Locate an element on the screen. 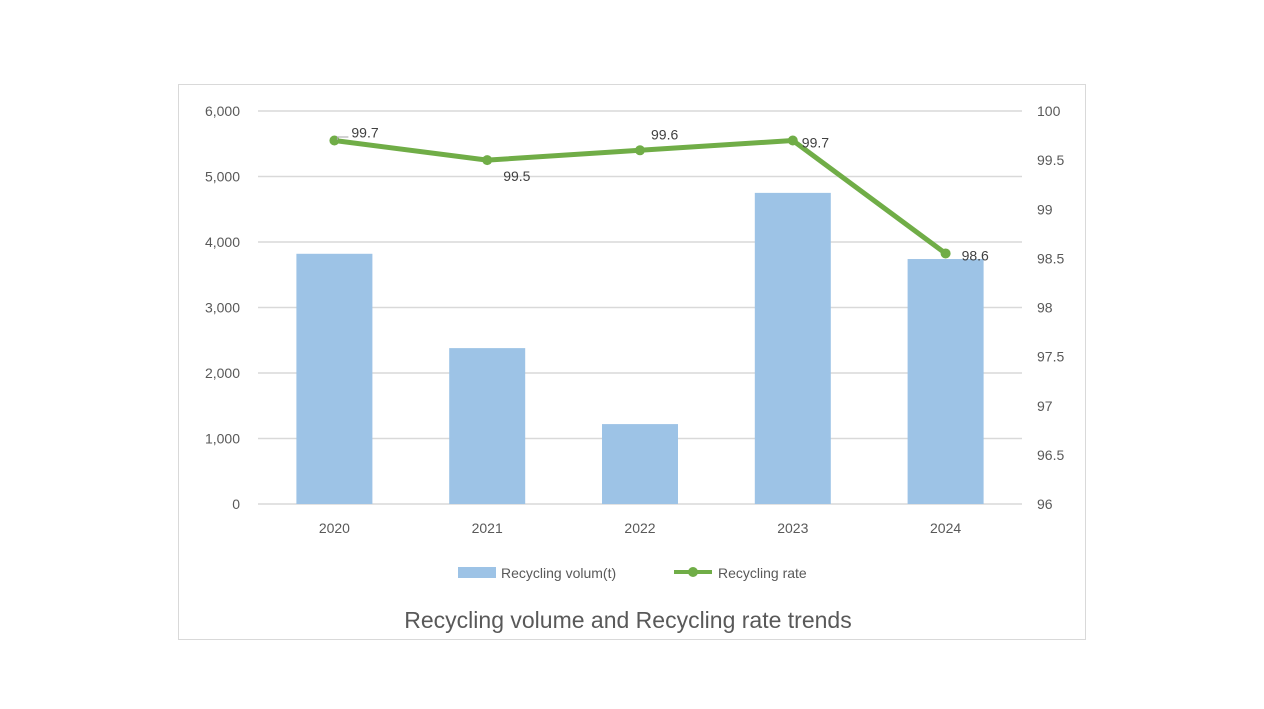 The width and height of the screenshot is (1264, 709). legend-swatch-bar is located at coordinates (477, 572).